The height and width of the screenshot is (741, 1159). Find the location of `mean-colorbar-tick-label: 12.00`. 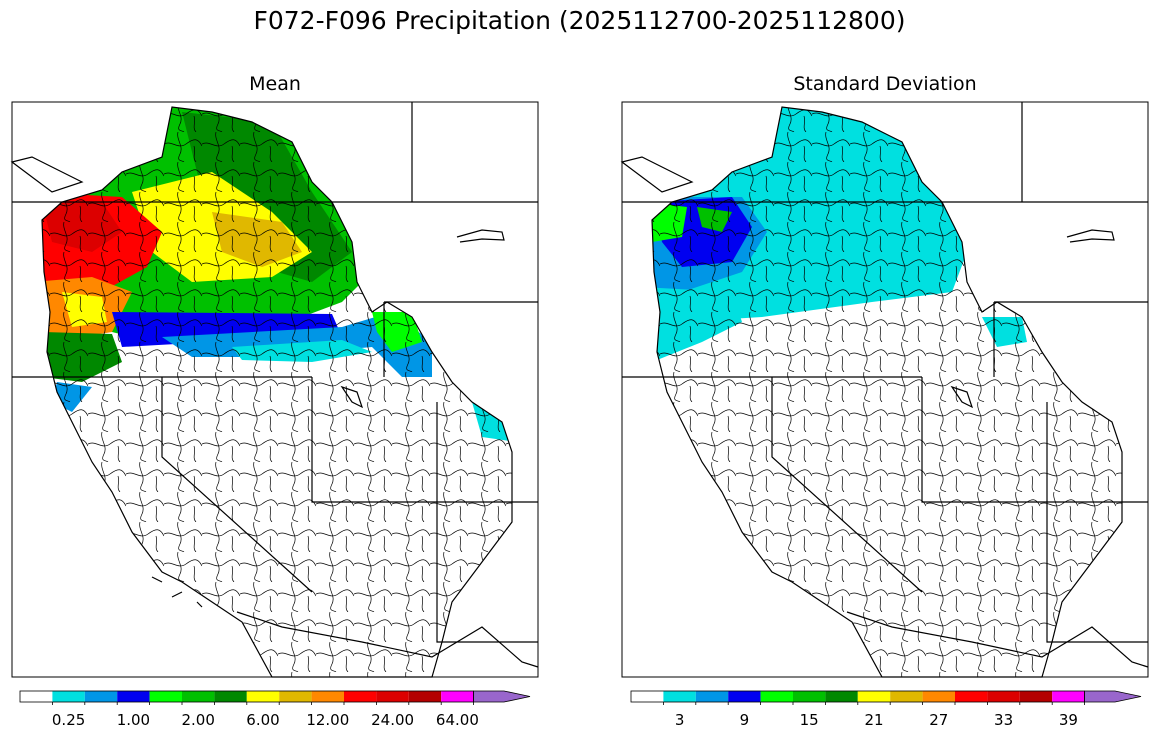

mean-colorbar-tick-label: 12.00 is located at coordinates (327, 720).